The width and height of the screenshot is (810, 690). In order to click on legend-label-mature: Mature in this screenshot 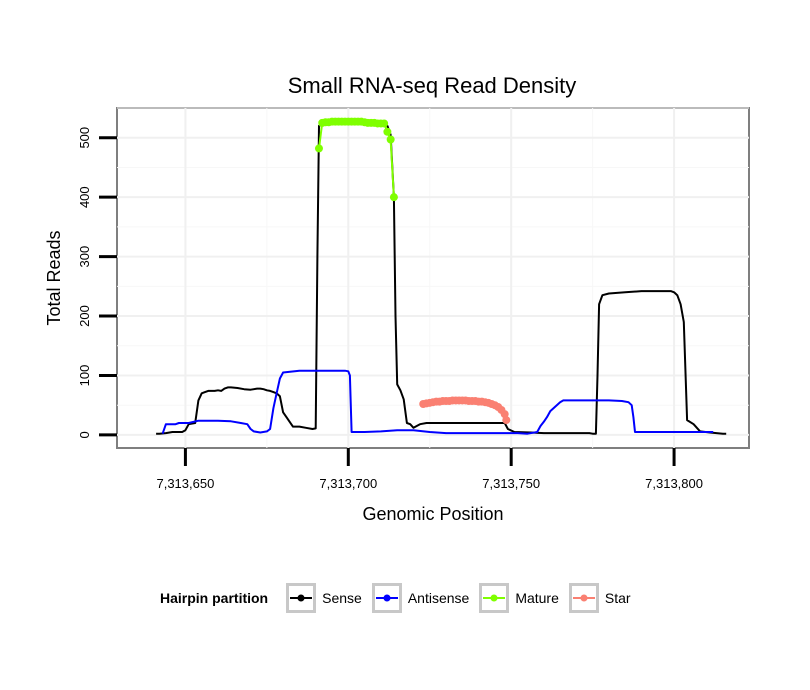, I will do `click(537, 598)`.